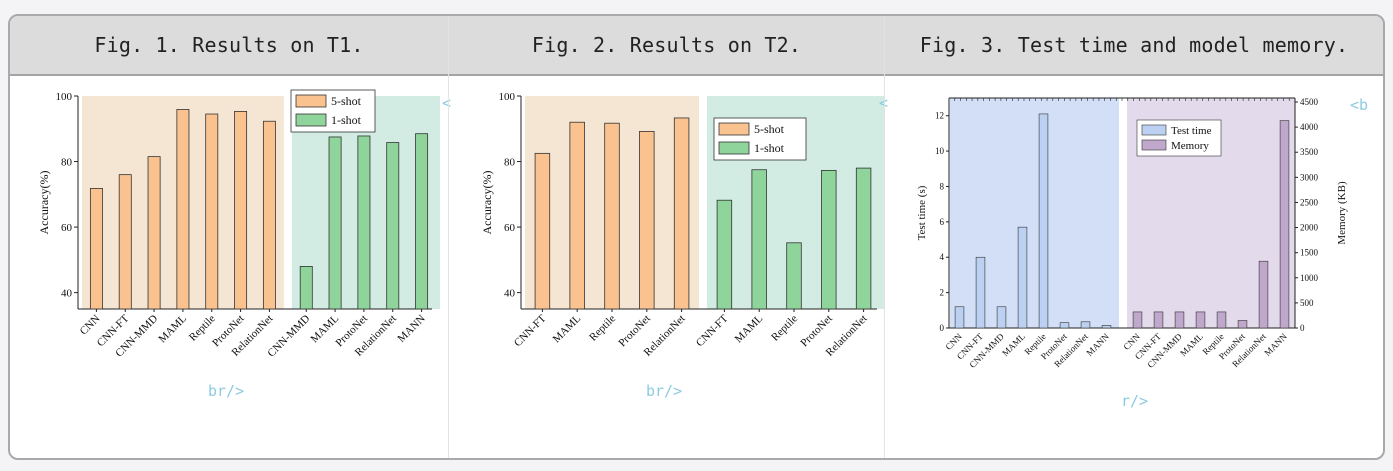 The width and height of the screenshot is (1393, 471). Describe the element at coordinates (666, 46) in the screenshot. I see `figure-2-title: Fig. 2. Results on T2.` at that location.